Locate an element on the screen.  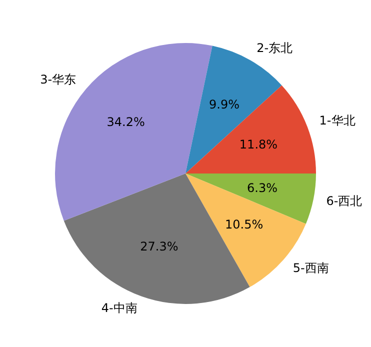
data-label: 6.3% is located at coordinates (262, 188).